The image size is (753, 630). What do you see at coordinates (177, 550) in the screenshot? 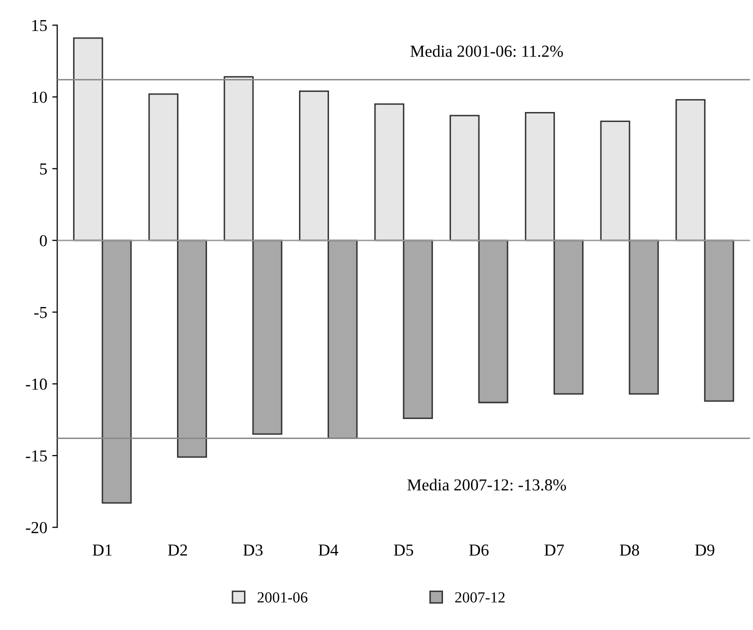
I see `x-tick-label: D2` at bounding box center [177, 550].